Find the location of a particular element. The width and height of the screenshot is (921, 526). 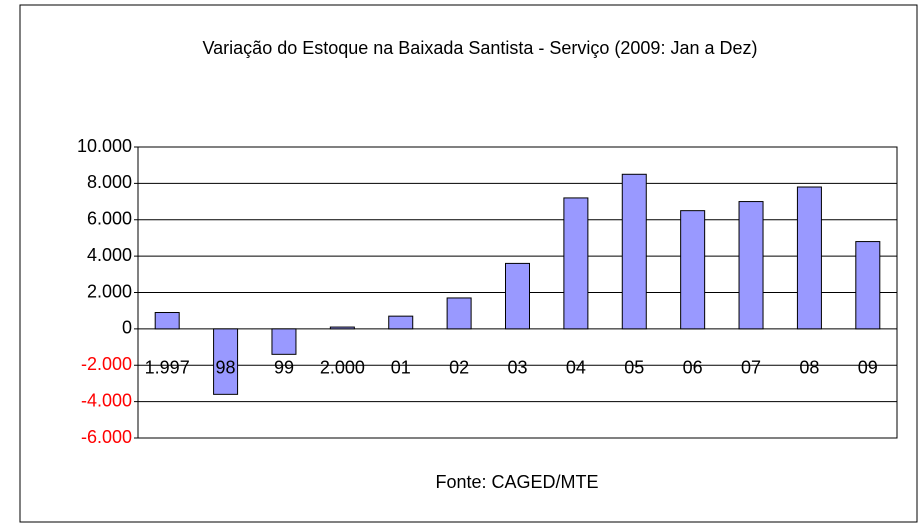

y-tick-label: 2.000 is located at coordinates (109, 291).